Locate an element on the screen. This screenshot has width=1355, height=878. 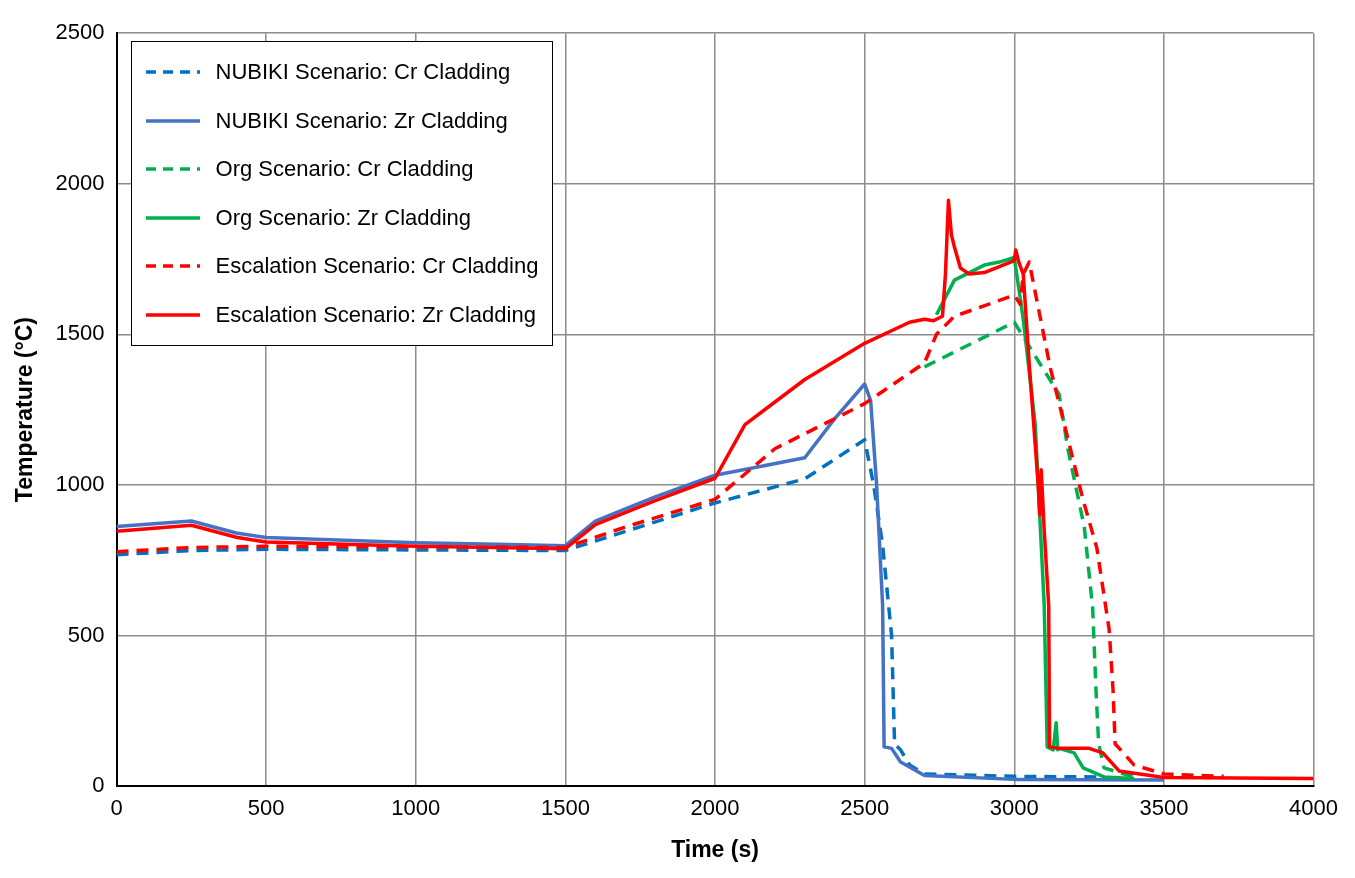
legend-label: Escalation Scenario: Cr Cladding is located at coordinates (377, 266).